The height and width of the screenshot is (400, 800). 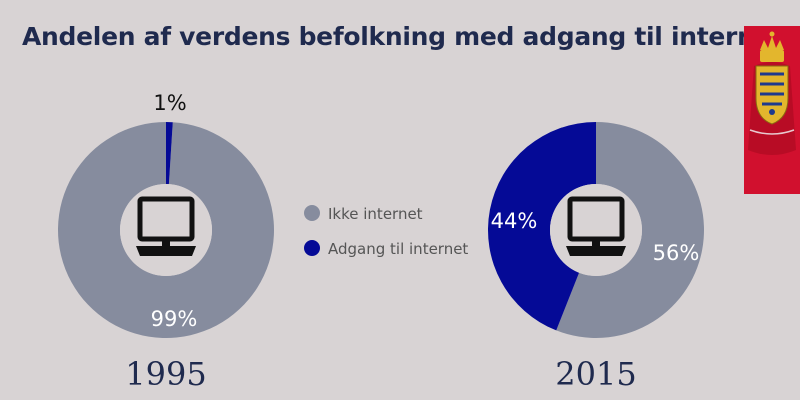 I want to click on data-label-ikke-internet: 56%, so click(x=676, y=253).